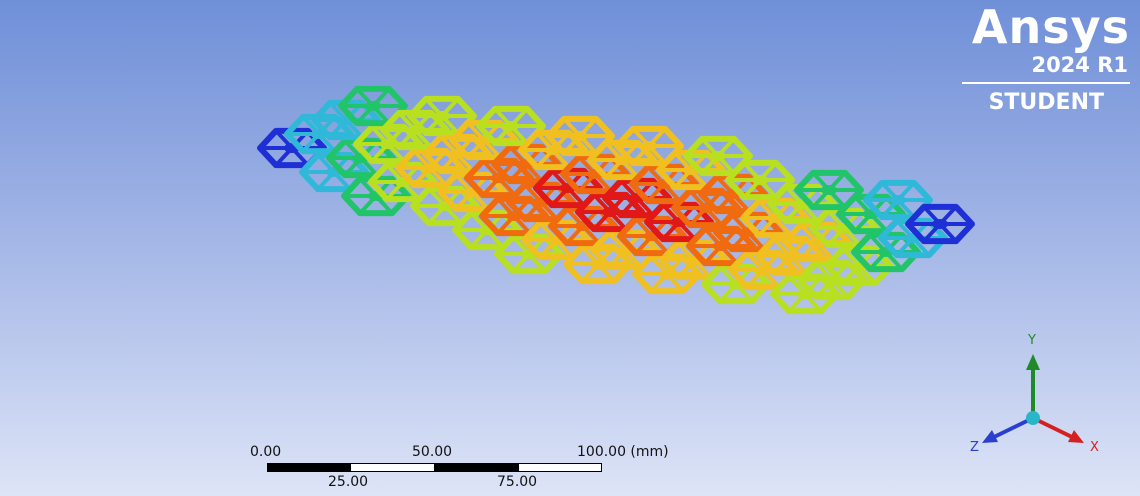 This screenshot has width=1140, height=496. What do you see at coordinates (348, 482) in the screenshot?
I see `scale-label-25: 25.00` at bounding box center [348, 482].